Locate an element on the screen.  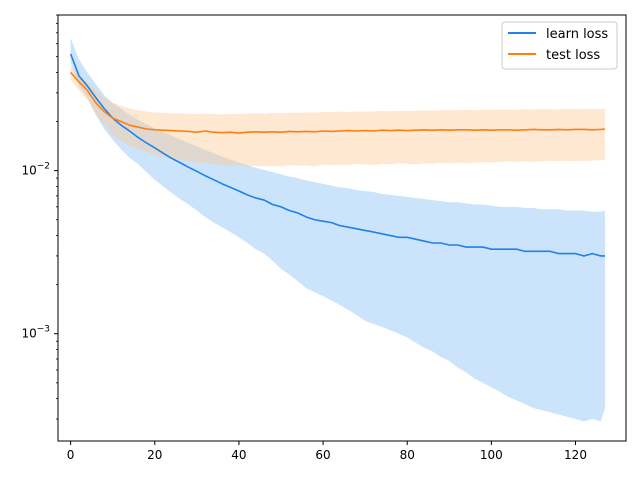
test-loss-line is located at coordinates (338, 102).